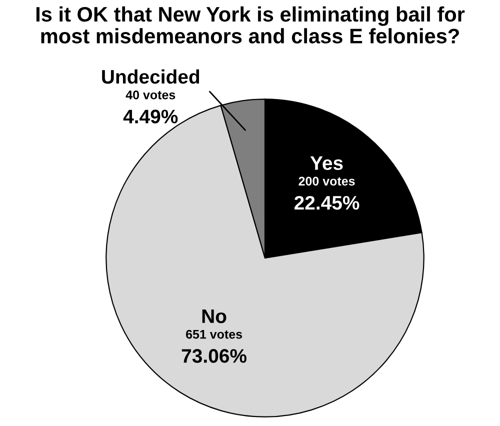 This screenshot has height=426, width=500. What do you see at coordinates (327, 203) in the screenshot?
I see `text: 22.45%` at bounding box center [327, 203].